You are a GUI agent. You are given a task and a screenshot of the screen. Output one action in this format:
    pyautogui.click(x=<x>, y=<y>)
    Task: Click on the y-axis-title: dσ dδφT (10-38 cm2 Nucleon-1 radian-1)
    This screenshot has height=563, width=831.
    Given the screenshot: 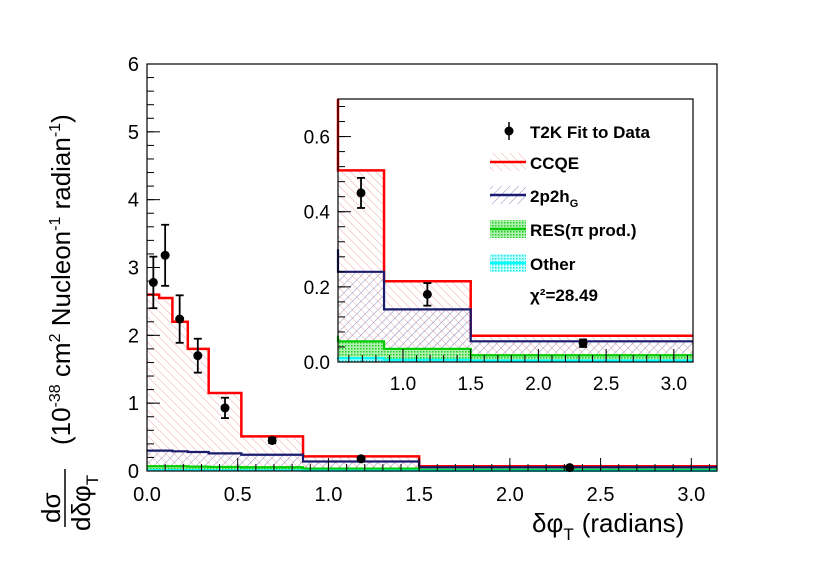 What is the action you would take?
    pyautogui.click(x=69, y=322)
    